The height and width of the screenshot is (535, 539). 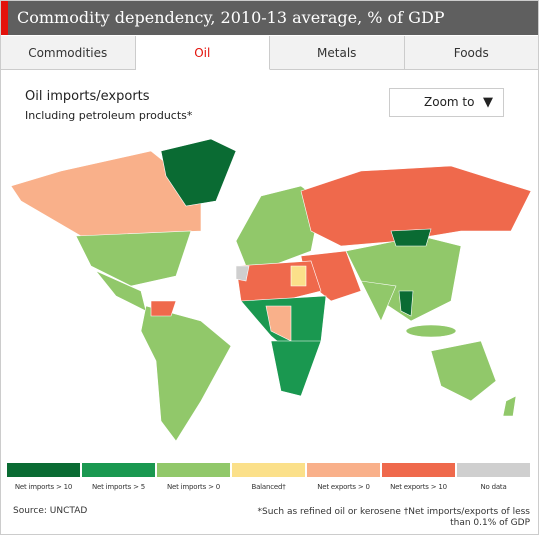 I want to click on source: Source: UNCTAD, so click(x=50, y=511).